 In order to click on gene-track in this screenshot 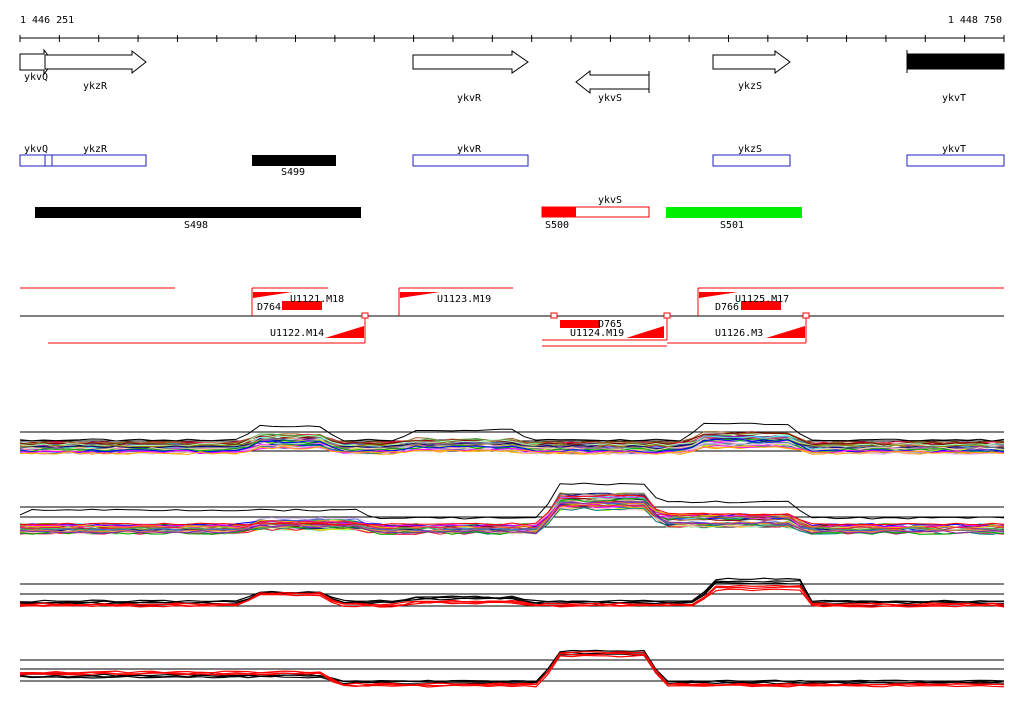, I will do `click(512, 71)`.